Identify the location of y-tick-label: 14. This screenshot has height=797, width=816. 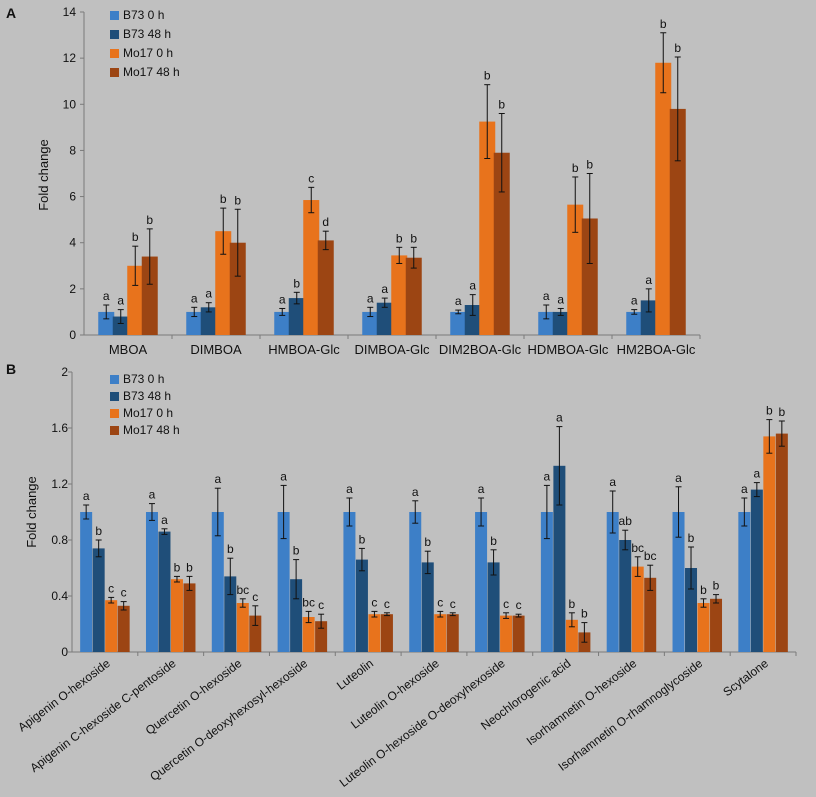
(70, 12).